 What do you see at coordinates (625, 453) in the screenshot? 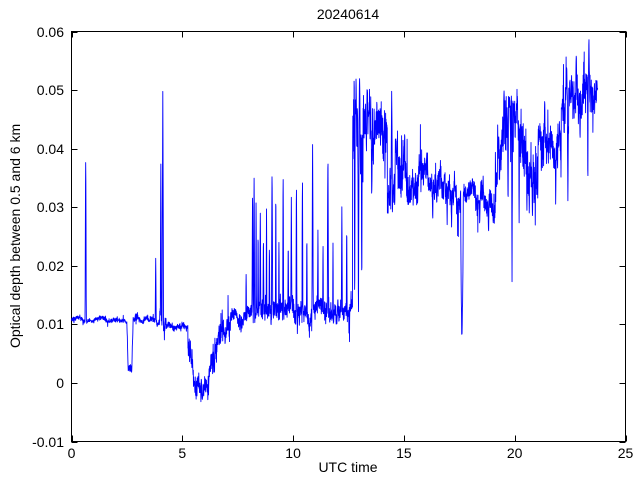
I see `x-tick-label: 25` at bounding box center [625, 453].